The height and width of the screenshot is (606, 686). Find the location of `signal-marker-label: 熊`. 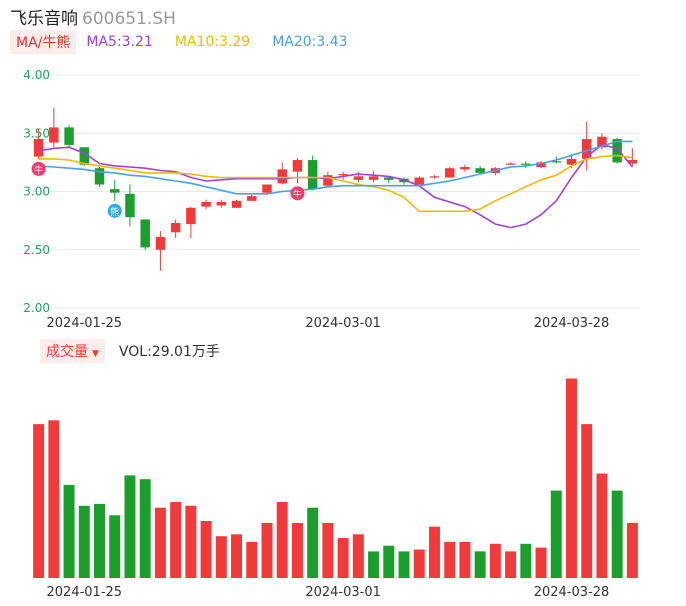

signal-marker-label: 熊 is located at coordinates (114, 212).